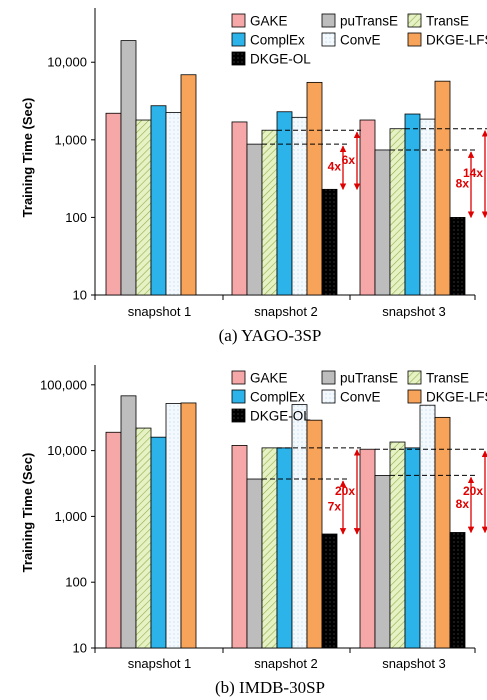 This screenshot has width=487, height=700. Describe the element at coordinates (270, 335) in the screenshot. I see `chart-caption: (a) YAGO-3SP` at that location.